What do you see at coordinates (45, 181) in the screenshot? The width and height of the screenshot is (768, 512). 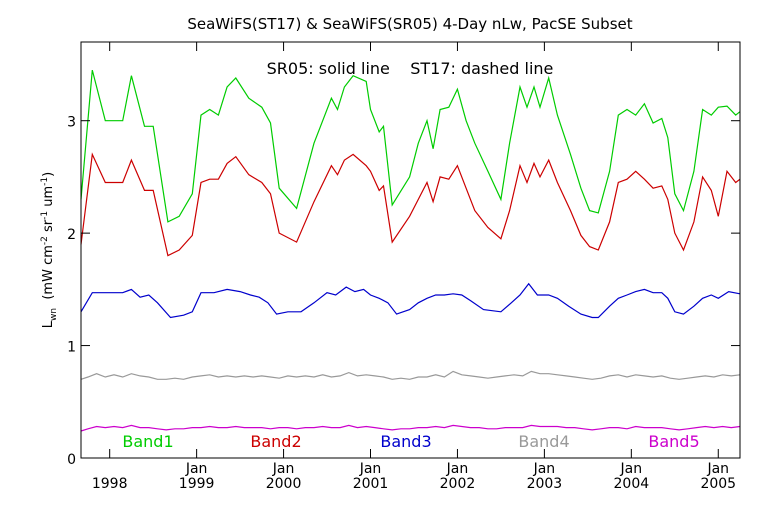 I see `y-axis-label-exp3: -1` at bounding box center [45, 181].